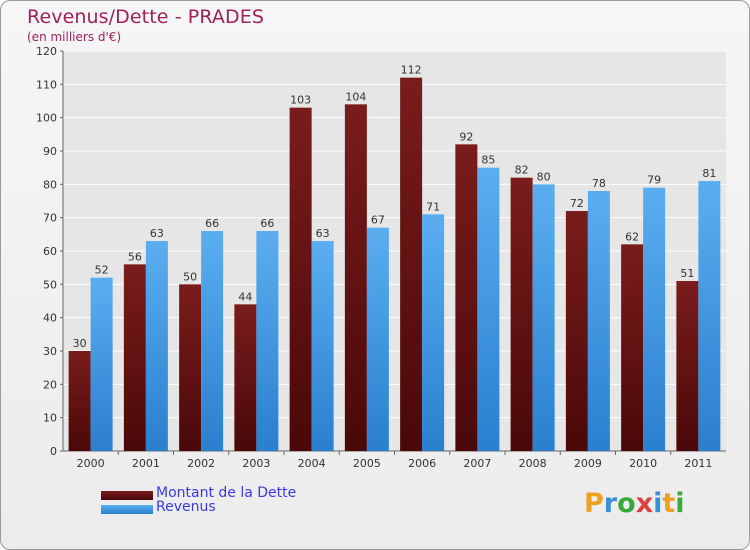 The height and width of the screenshot is (550, 750). Describe the element at coordinates (312, 463) in the screenshot. I see `x-tick-label: 2004` at that location.